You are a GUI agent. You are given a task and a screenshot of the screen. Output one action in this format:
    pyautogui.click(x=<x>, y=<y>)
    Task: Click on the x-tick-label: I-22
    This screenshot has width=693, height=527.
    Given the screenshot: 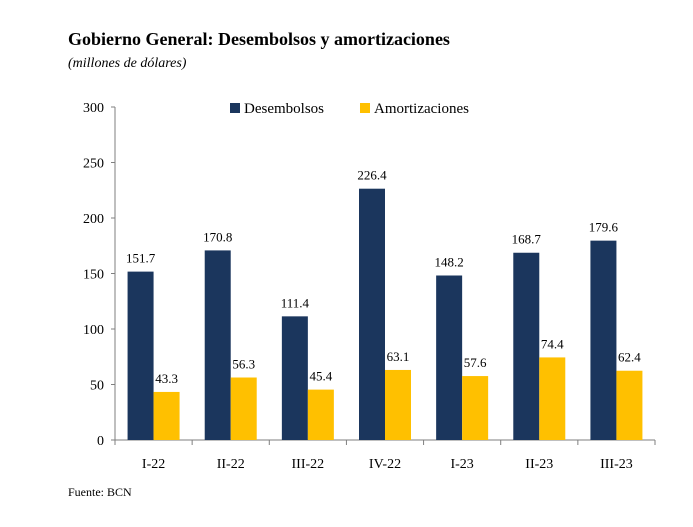 What is the action you would take?
    pyautogui.click(x=153, y=464)
    